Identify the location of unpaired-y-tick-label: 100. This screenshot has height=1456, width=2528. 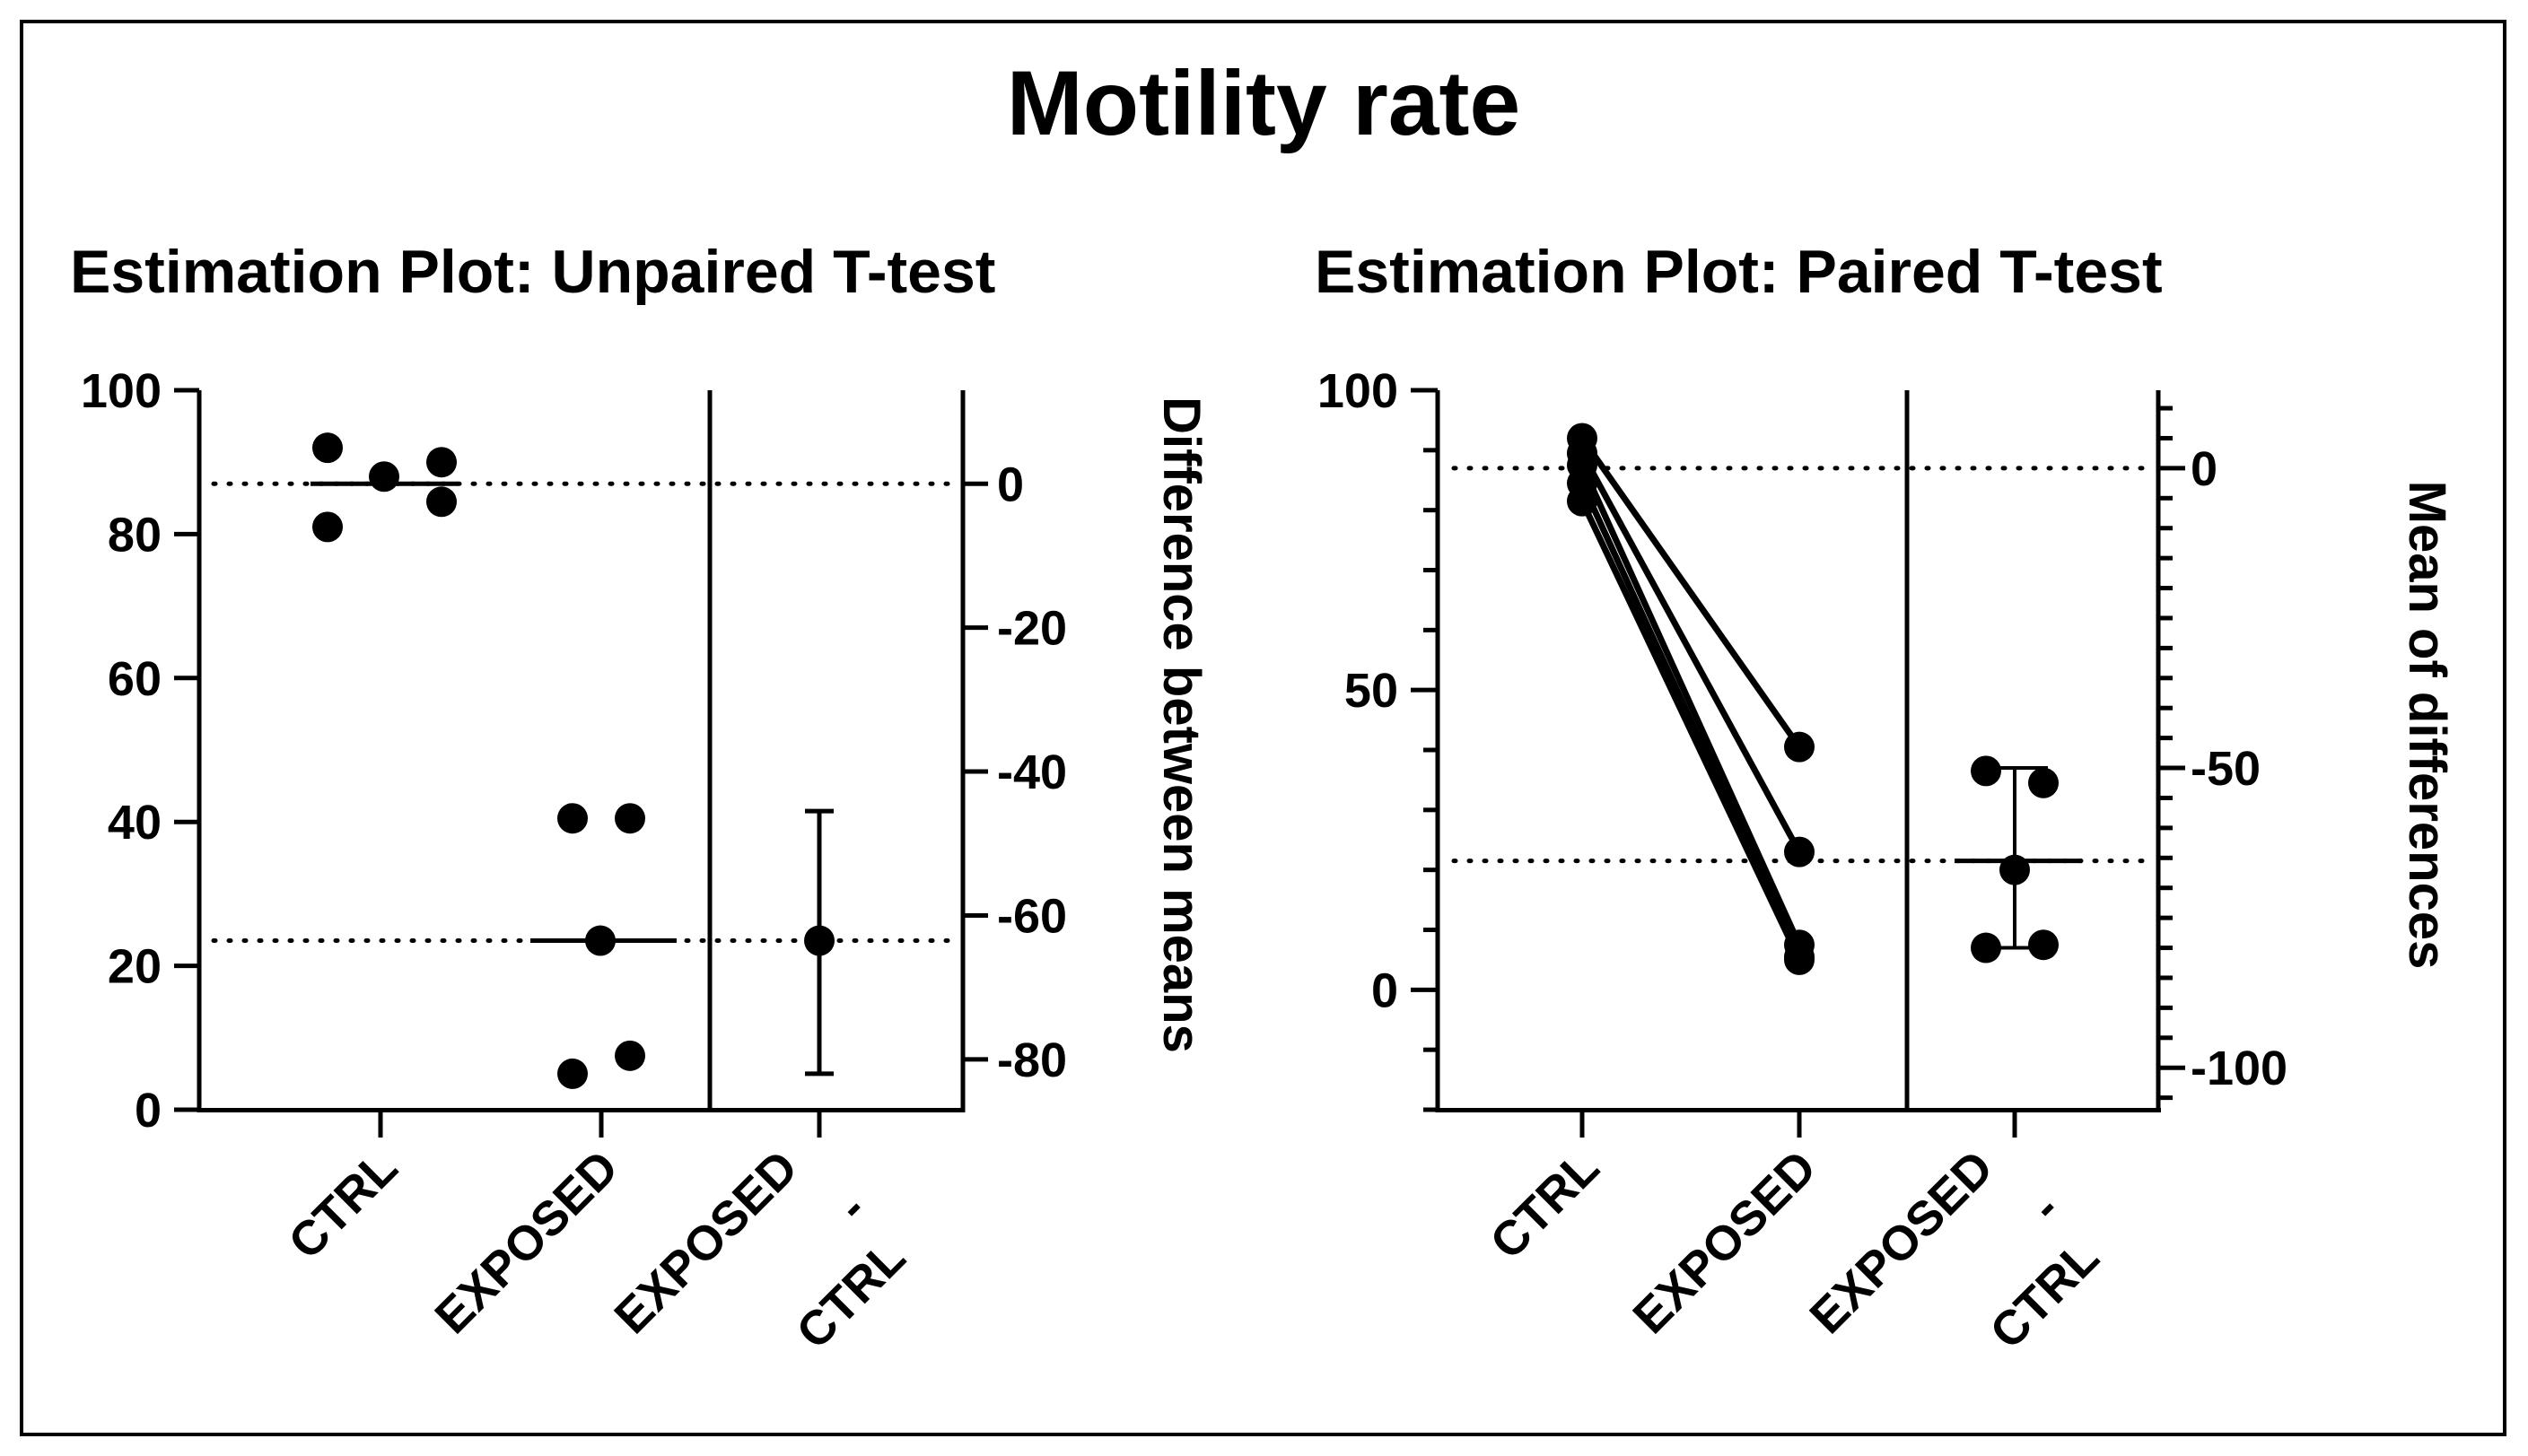
(121, 391).